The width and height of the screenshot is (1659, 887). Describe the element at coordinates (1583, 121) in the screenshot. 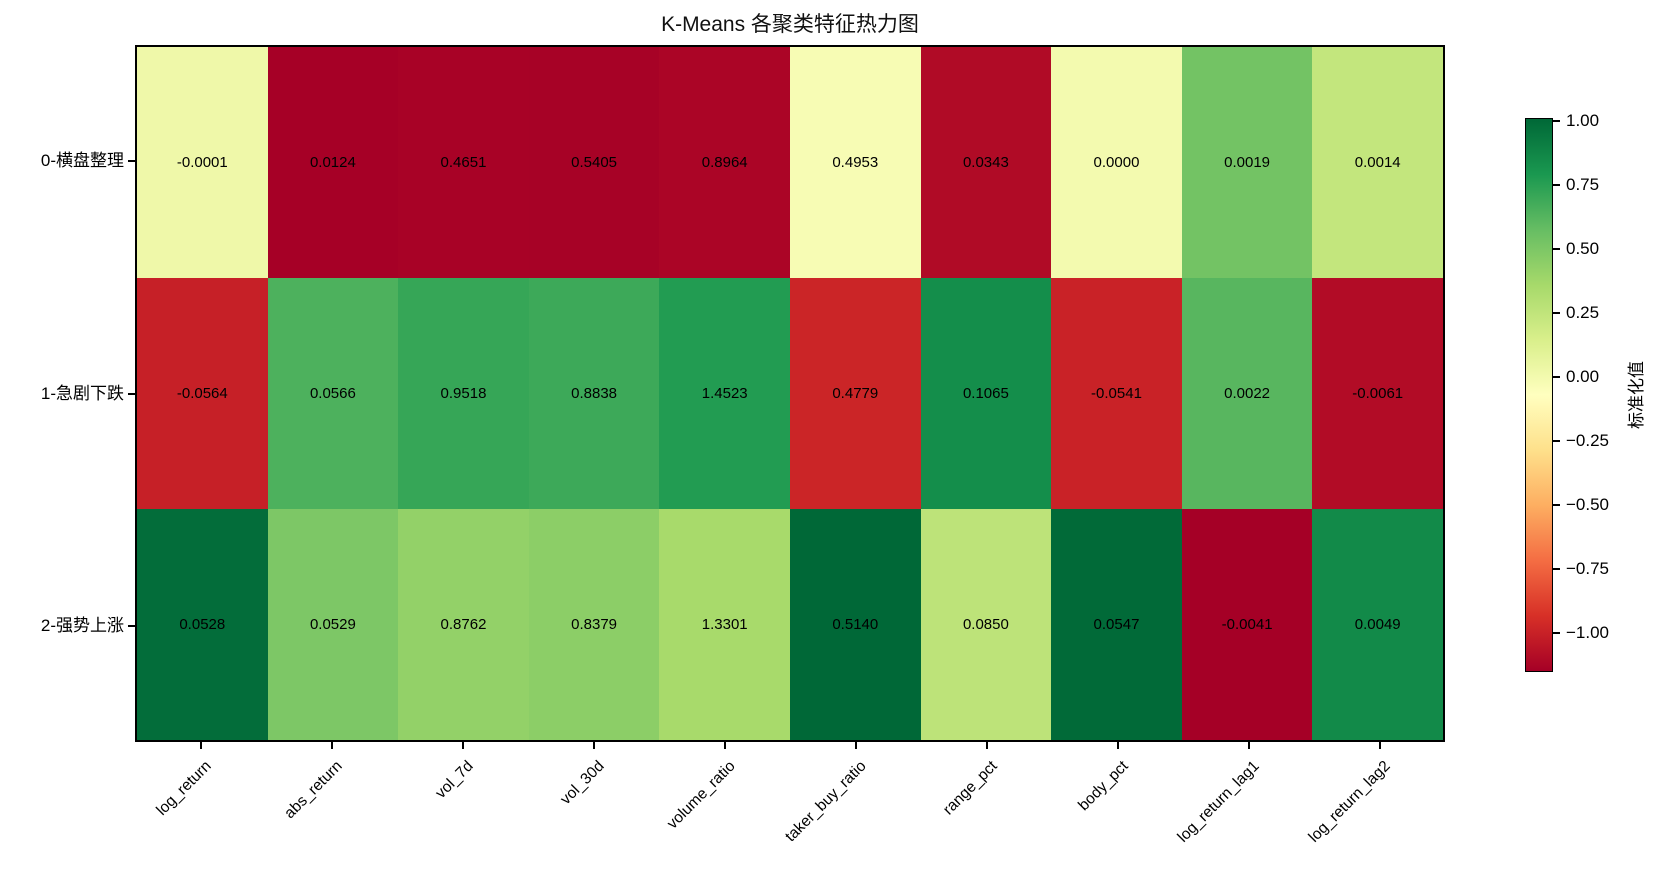

I see `colorbar-tick-label: 1.00` at that location.